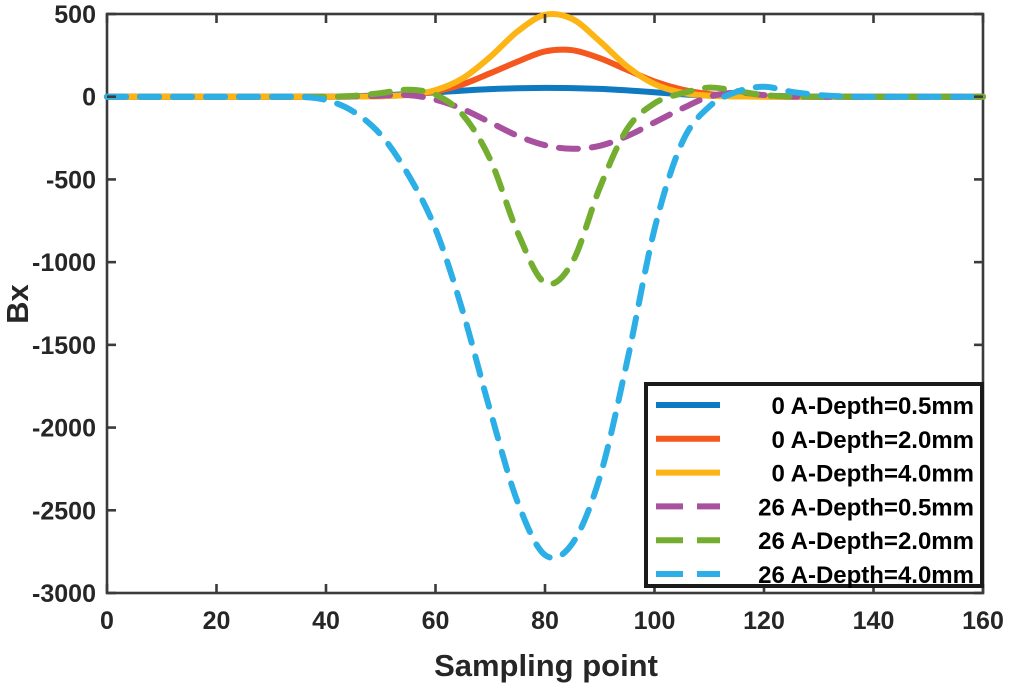 Image resolution: width=1009 pixels, height=694 pixels. I want to click on y-tick-label: -2000, so click(64, 429).